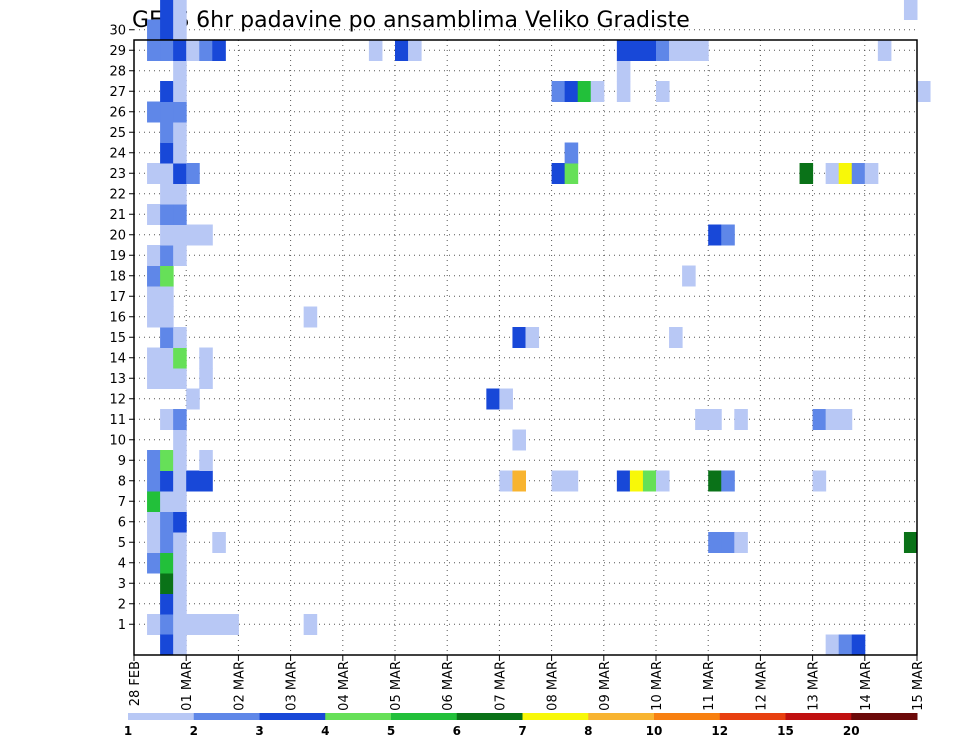 This screenshot has width=960, height=742. I want to click on legend-label: 8, so click(588, 731).